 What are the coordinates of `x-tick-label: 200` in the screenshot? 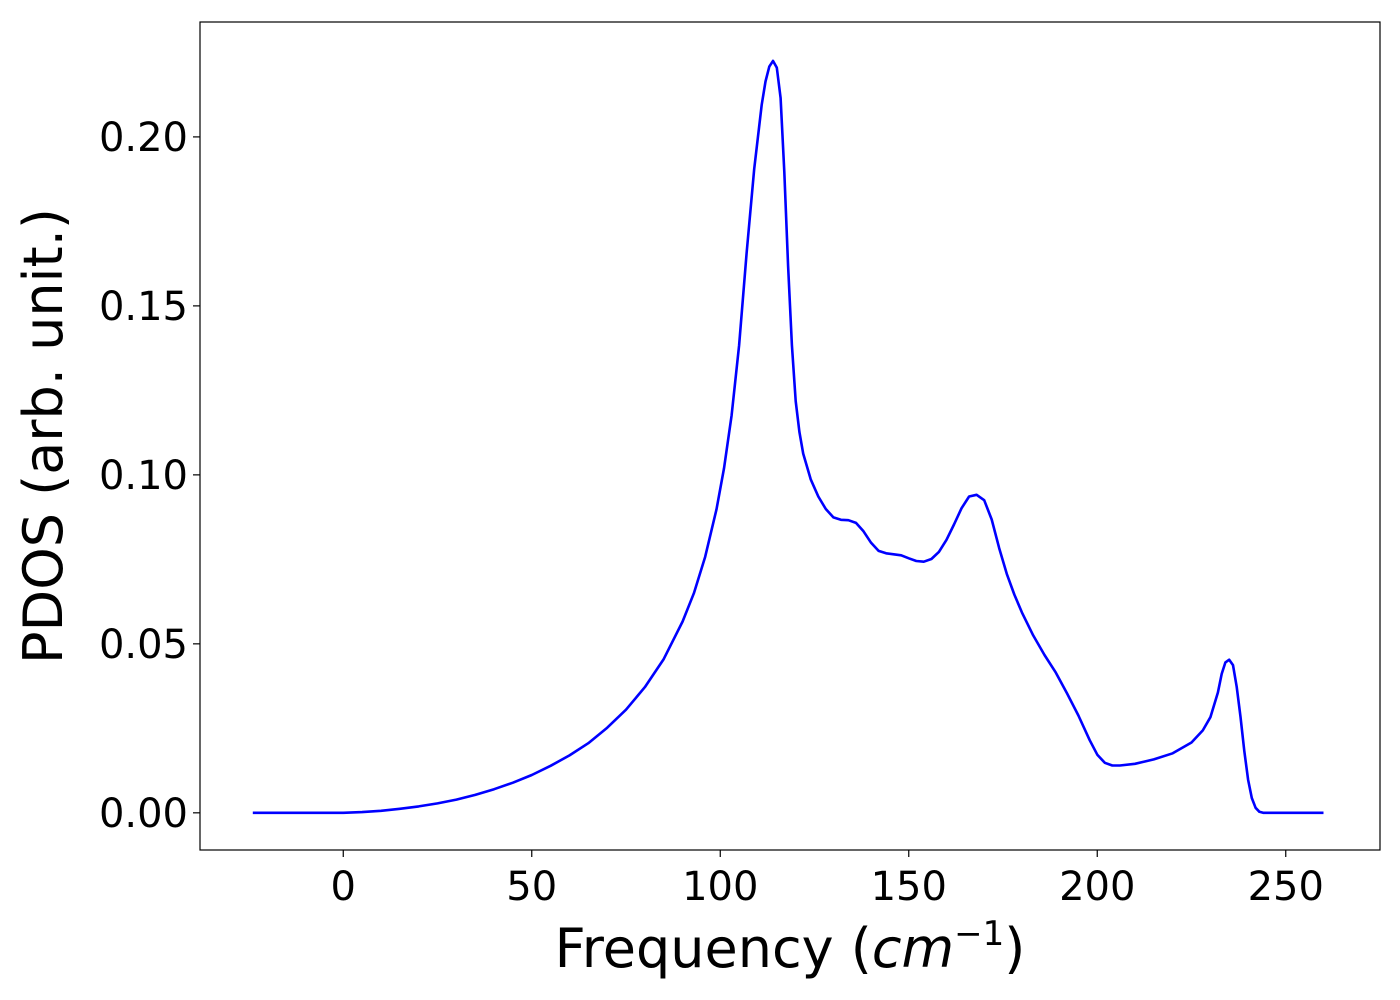 It's located at (1097, 887).